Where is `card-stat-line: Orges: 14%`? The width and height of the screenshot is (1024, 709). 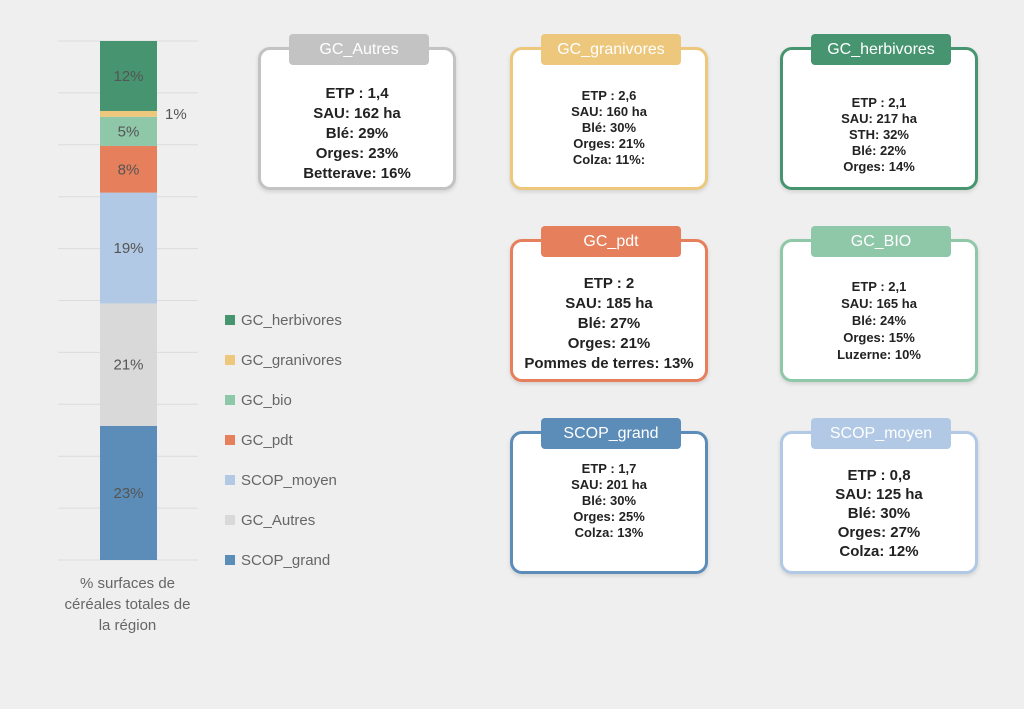
card-stat-line: Orges: 14% is located at coordinates (879, 166).